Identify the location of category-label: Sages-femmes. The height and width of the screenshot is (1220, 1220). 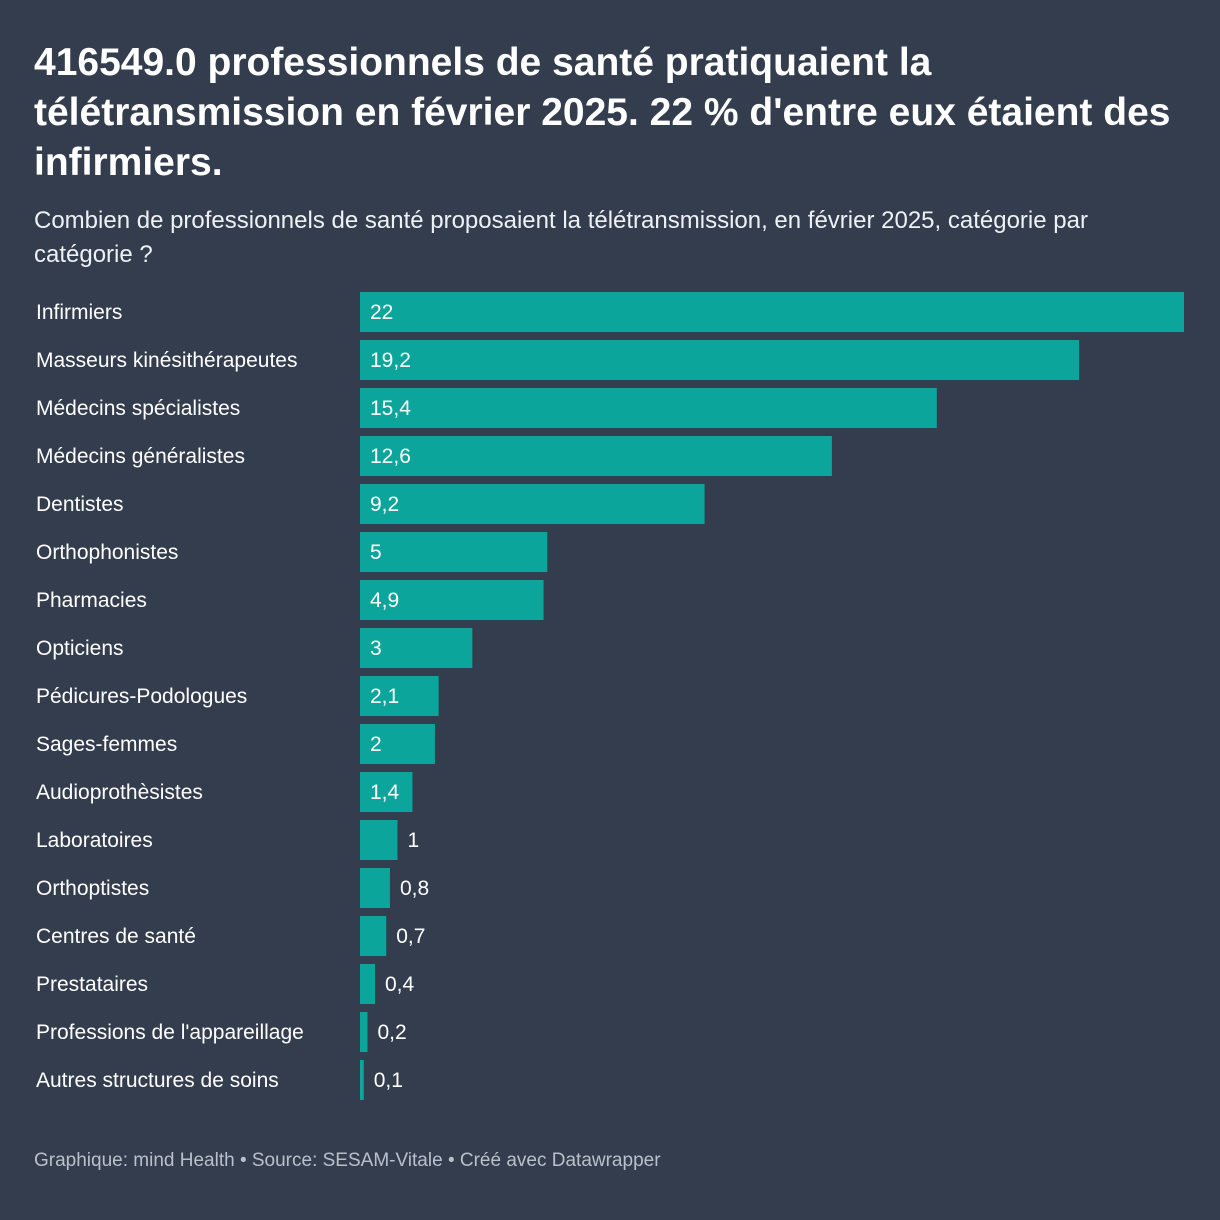
(106, 744).